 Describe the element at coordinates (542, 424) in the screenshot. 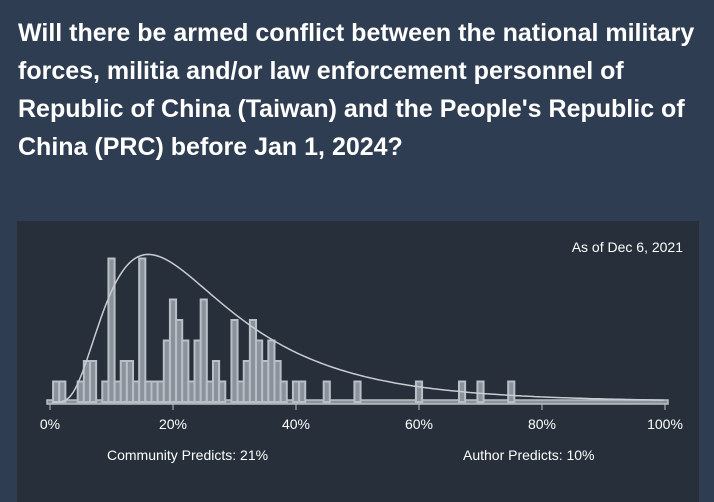

I see `x-axis-tick-label: 80%` at that location.